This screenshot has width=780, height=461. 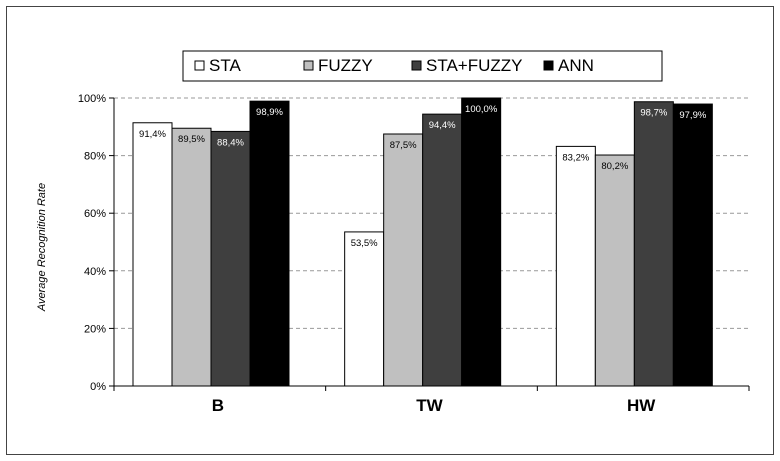 I want to click on y-axis-ticks: 0% 20% 40% 60% 80% 100%, so click(x=96, y=243).